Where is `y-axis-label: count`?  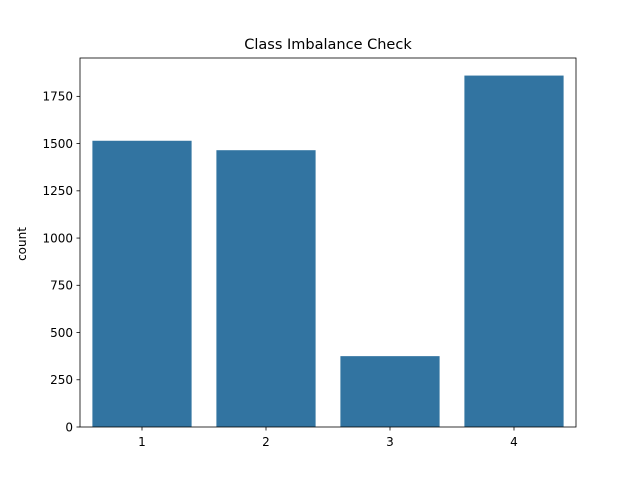
y-axis-label: count is located at coordinates (22, 244).